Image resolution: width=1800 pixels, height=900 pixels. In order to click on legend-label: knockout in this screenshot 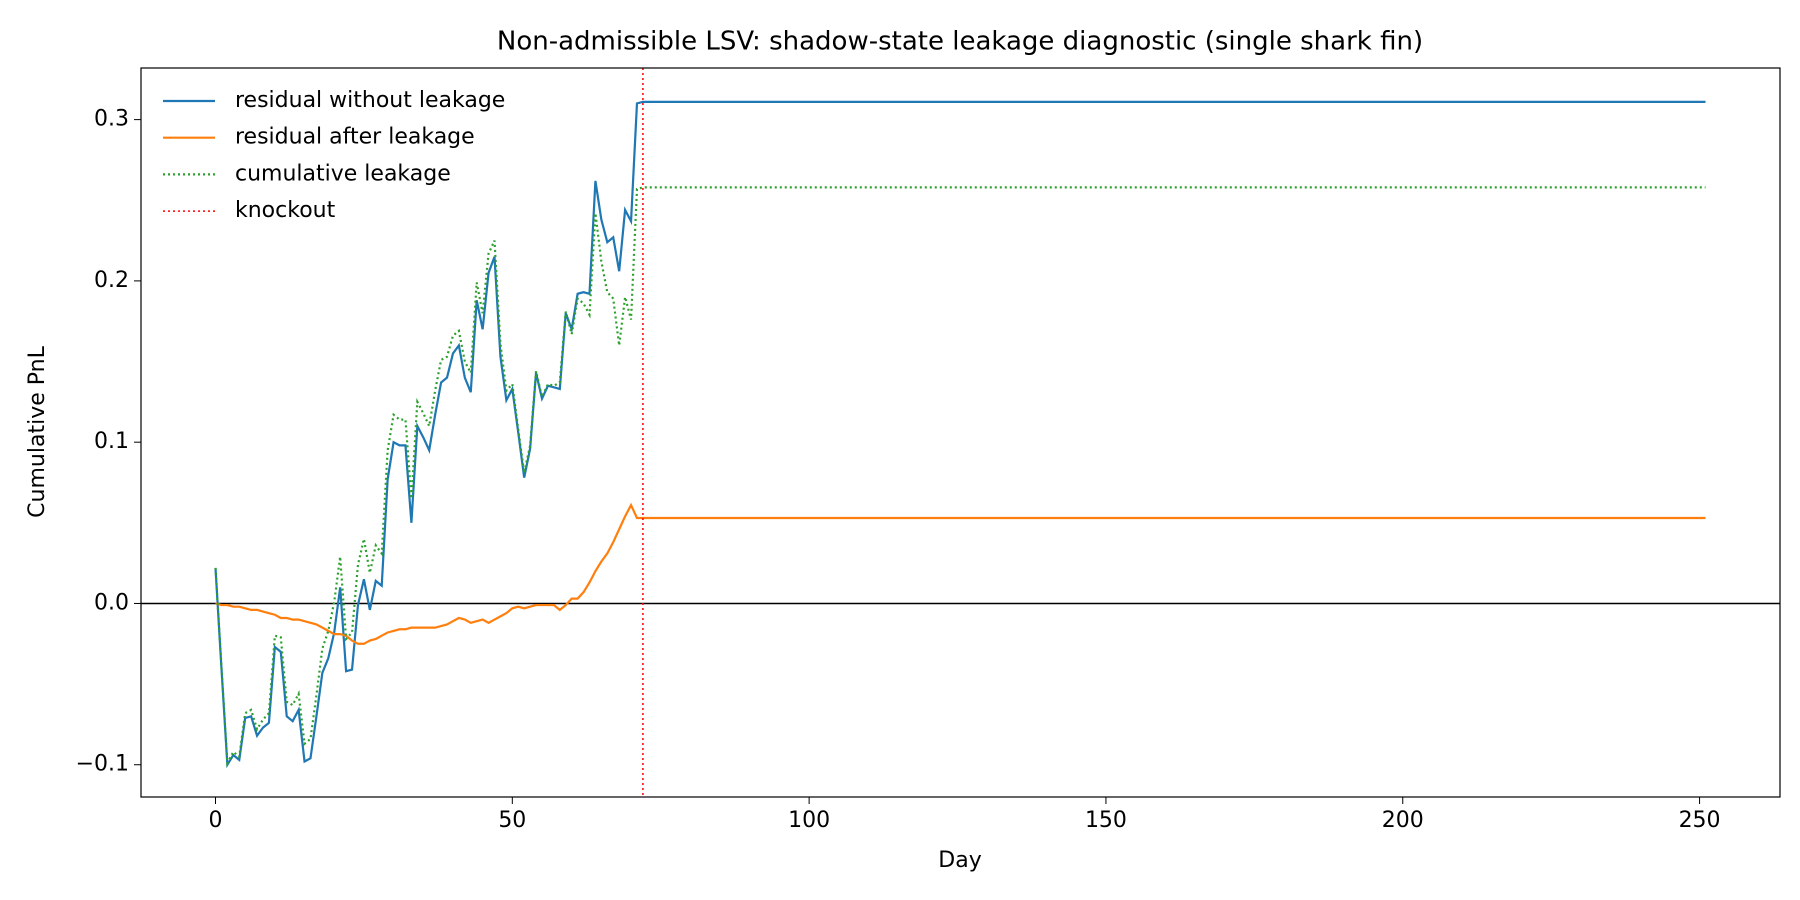, I will do `click(285, 210)`.